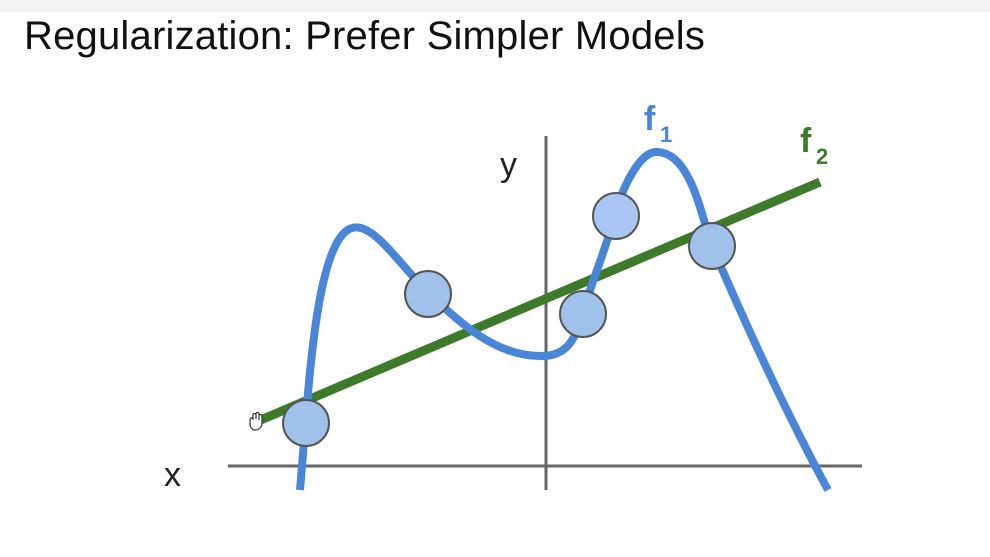  What do you see at coordinates (256, 422) in the screenshot?
I see `hand-cursor-icon` at bounding box center [256, 422].